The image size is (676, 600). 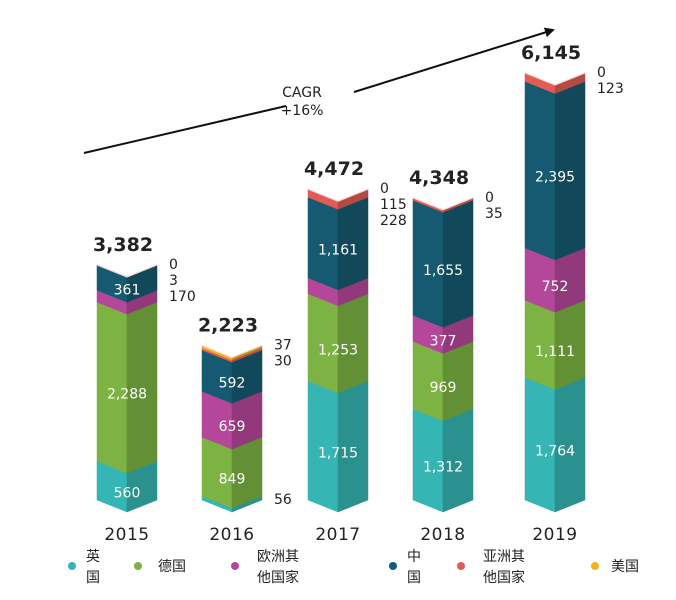 I want to click on year-label-2018: 2018, so click(x=442, y=535).